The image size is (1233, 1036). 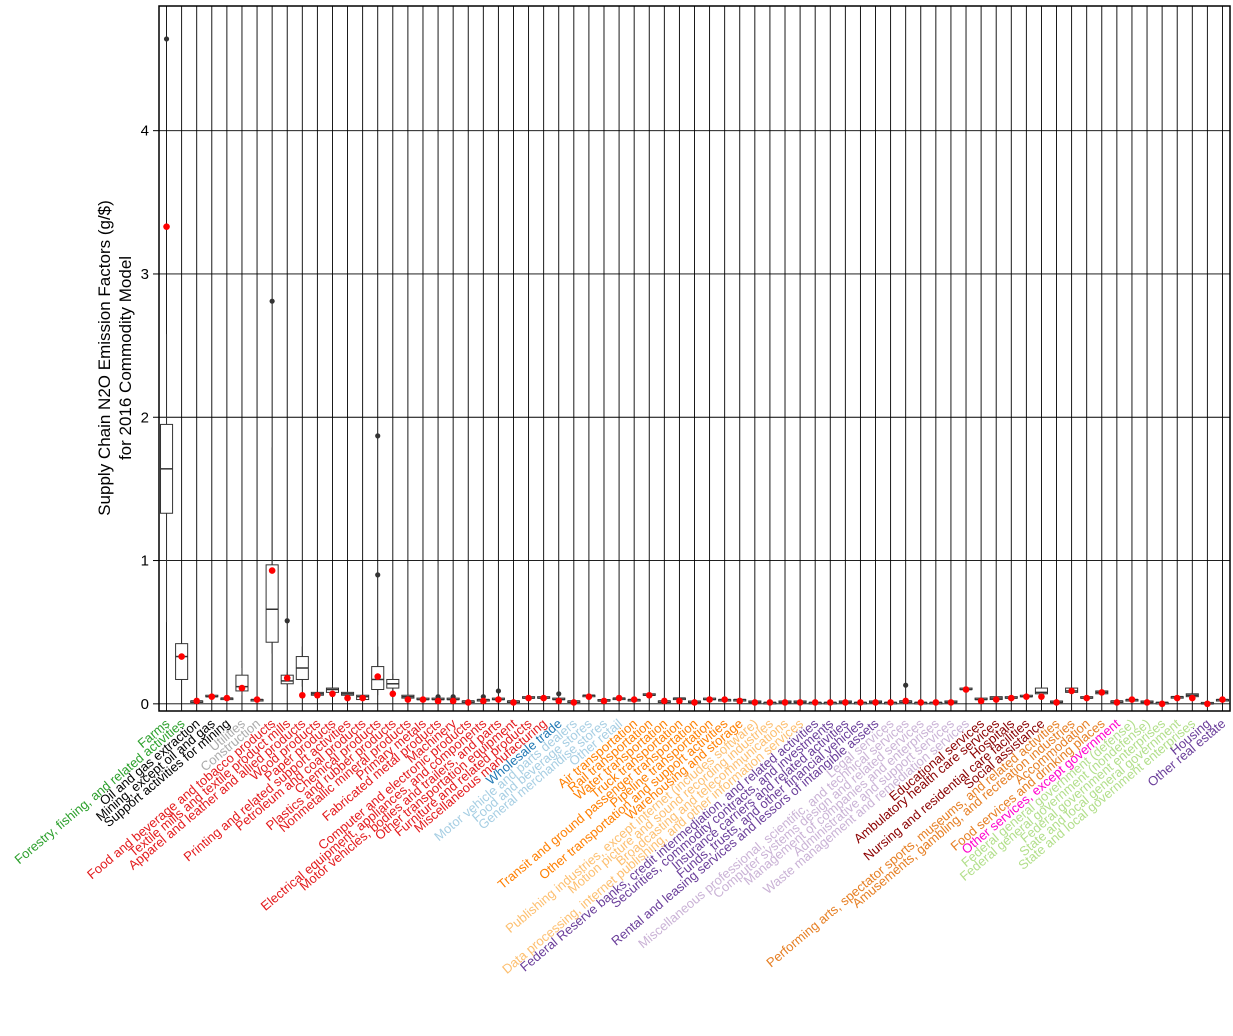 I want to click on y-tick-label: 1, so click(x=145, y=561).